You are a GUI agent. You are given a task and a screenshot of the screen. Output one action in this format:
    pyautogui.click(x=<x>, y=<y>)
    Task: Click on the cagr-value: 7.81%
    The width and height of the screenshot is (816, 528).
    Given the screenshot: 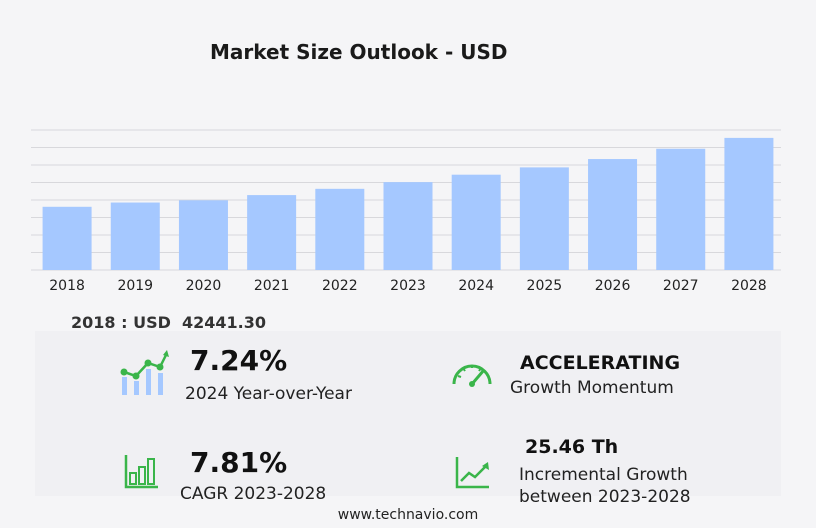 What is the action you would take?
    pyautogui.click(x=239, y=462)
    